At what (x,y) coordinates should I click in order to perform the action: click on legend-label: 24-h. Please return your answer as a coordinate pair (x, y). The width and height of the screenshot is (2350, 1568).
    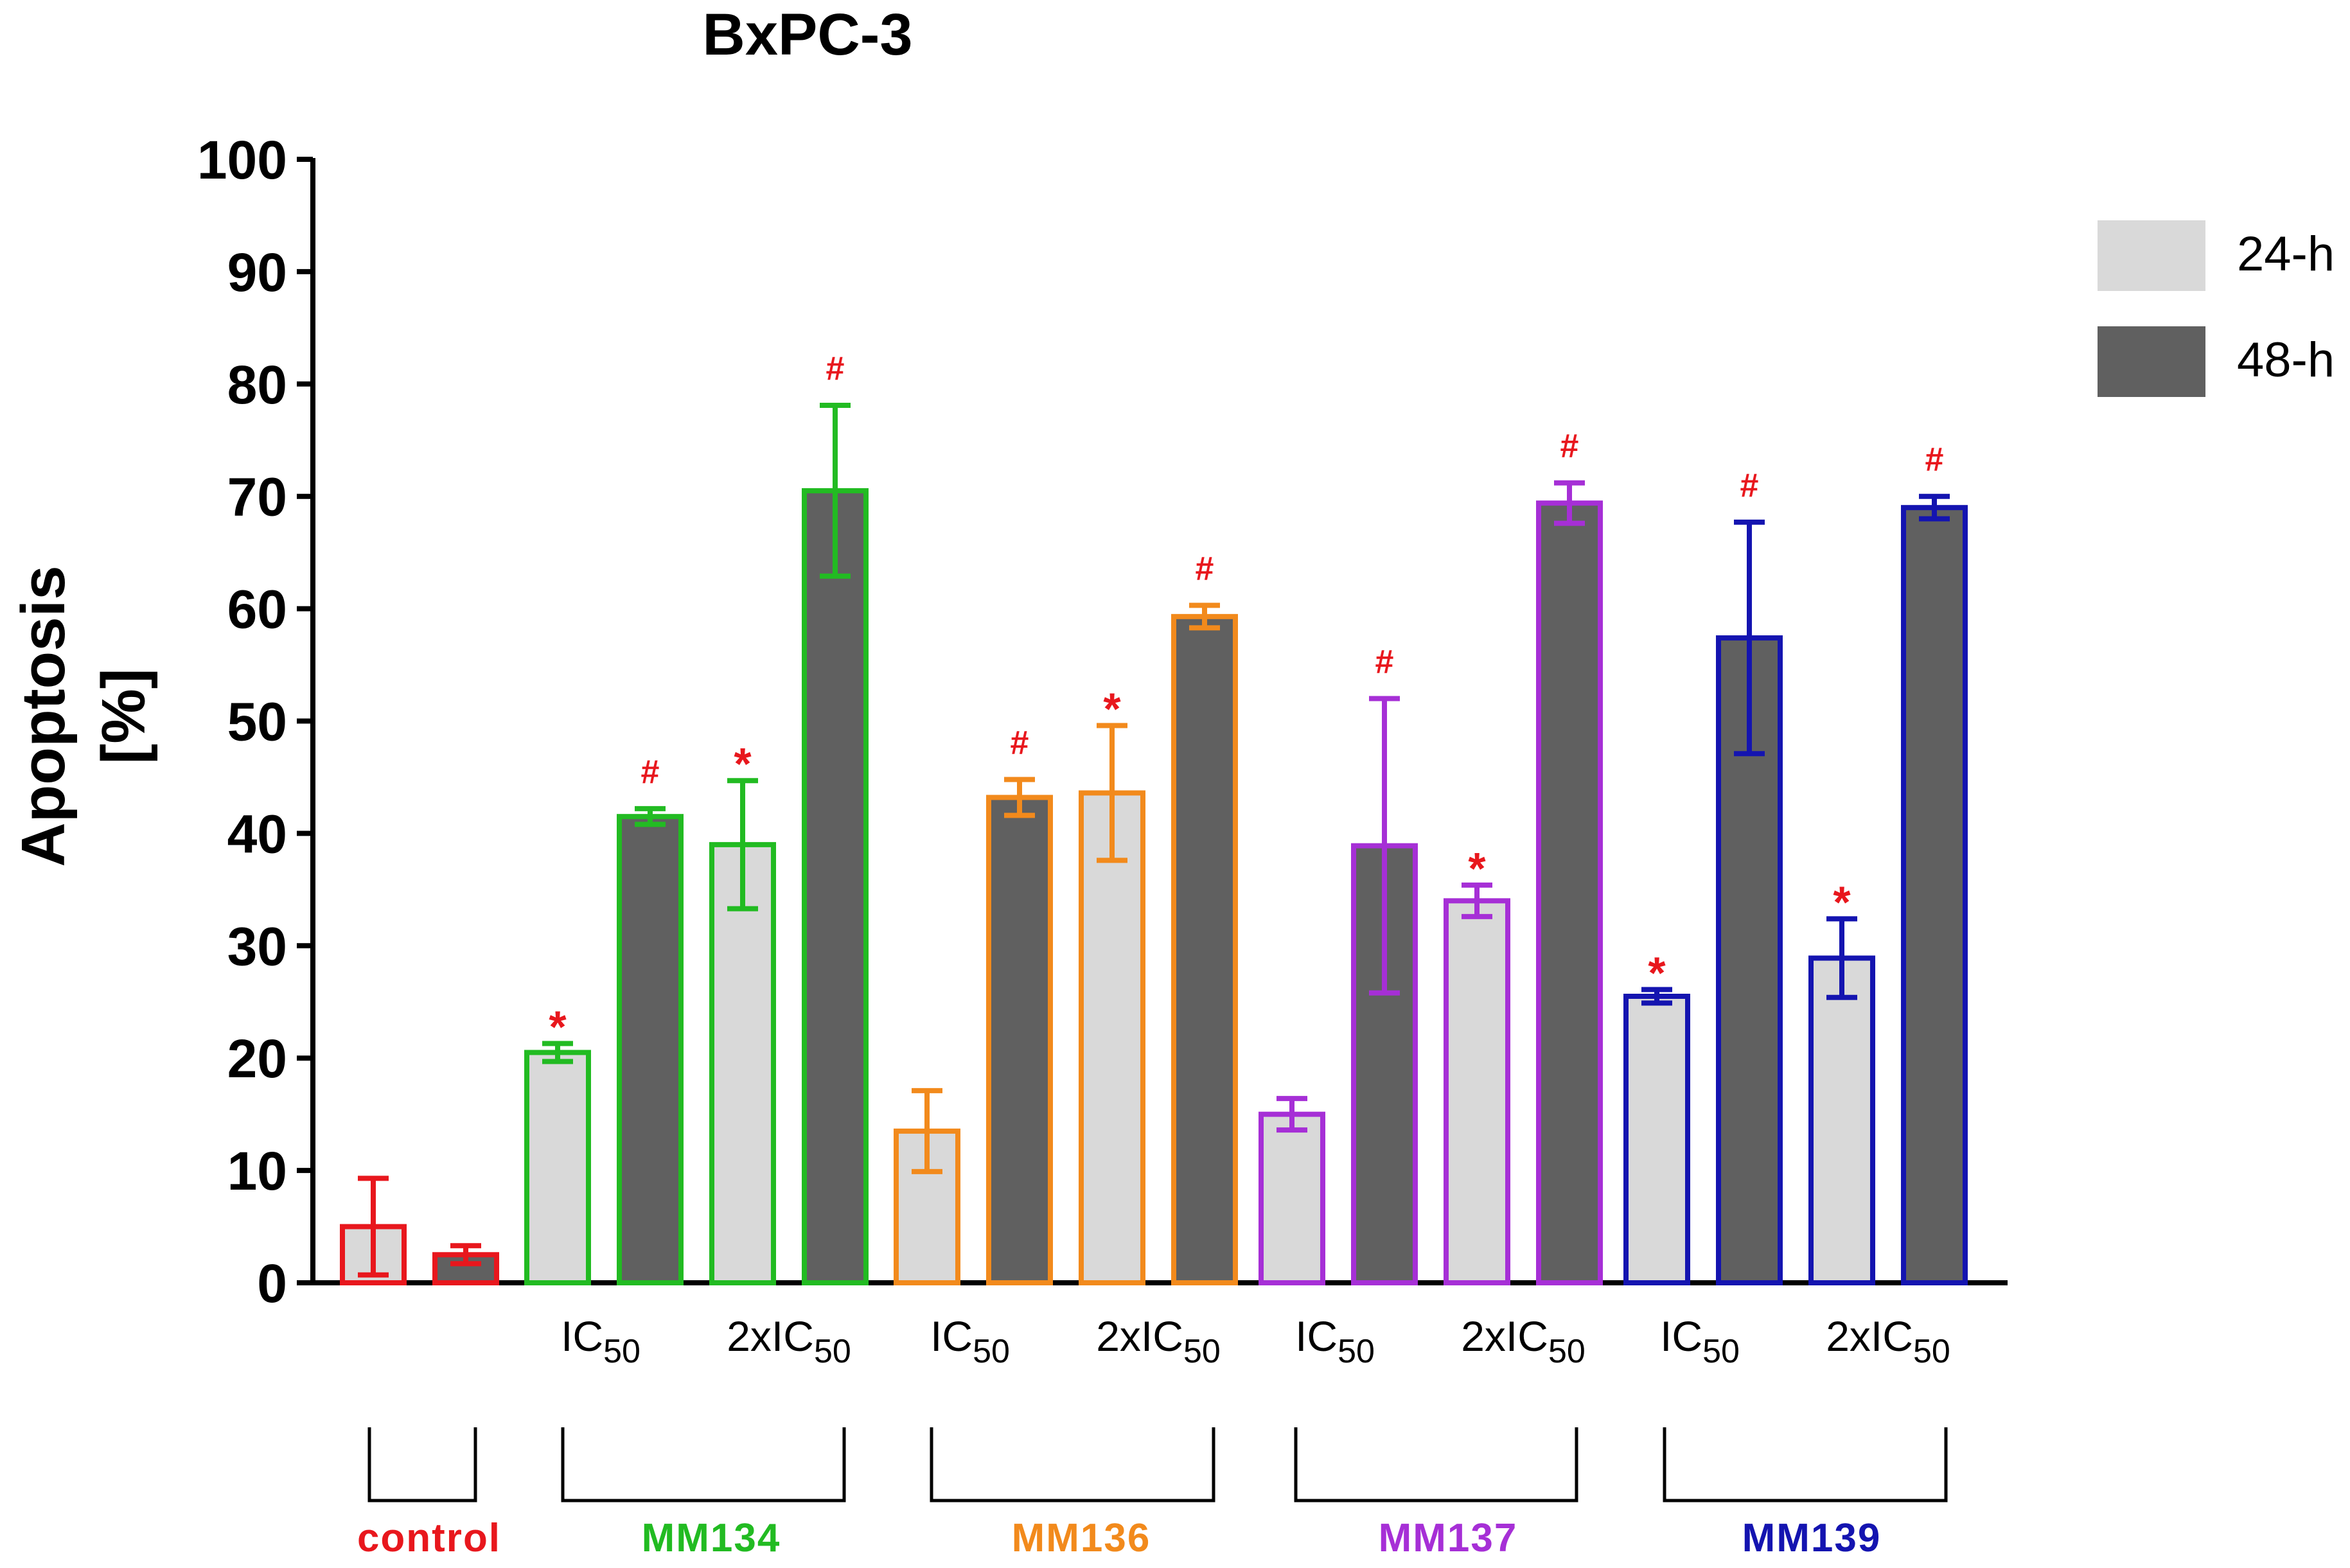
    Looking at the image, I should click on (2286, 254).